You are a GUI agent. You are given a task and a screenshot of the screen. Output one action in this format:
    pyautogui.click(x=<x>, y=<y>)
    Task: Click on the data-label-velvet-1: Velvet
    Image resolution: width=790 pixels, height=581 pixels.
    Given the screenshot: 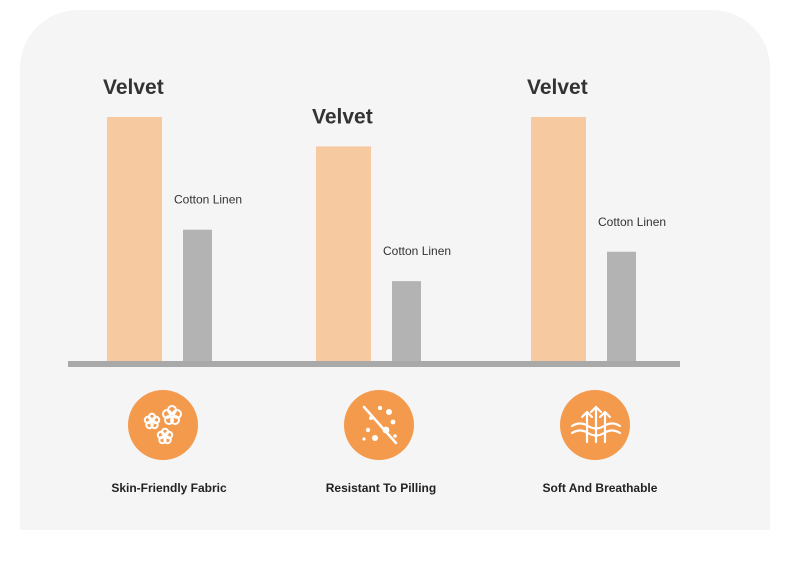 What is the action you would take?
    pyautogui.click(x=133, y=87)
    